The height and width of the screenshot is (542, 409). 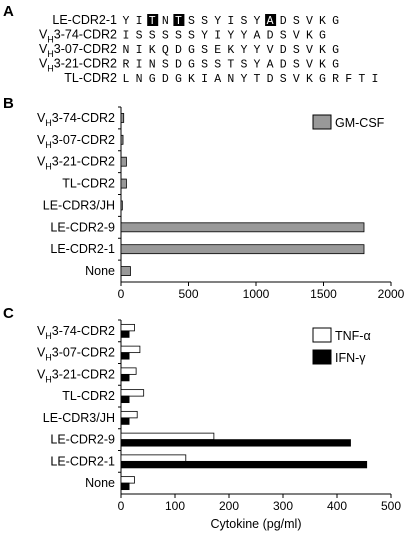 What do you see at coordinates (126, 79) in the screenshot?
I see `residue: L` at bounding box center [126, 79].